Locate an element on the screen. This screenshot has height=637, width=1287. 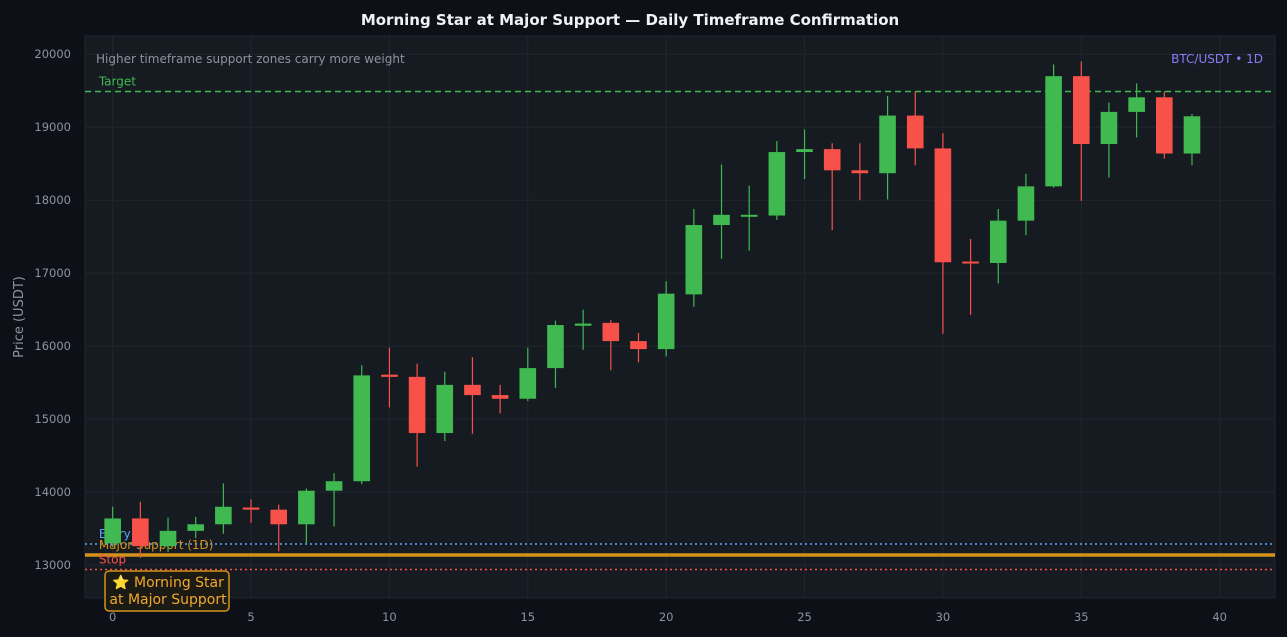
y-tick-label: 14000 is located at coordinates (52, 492).